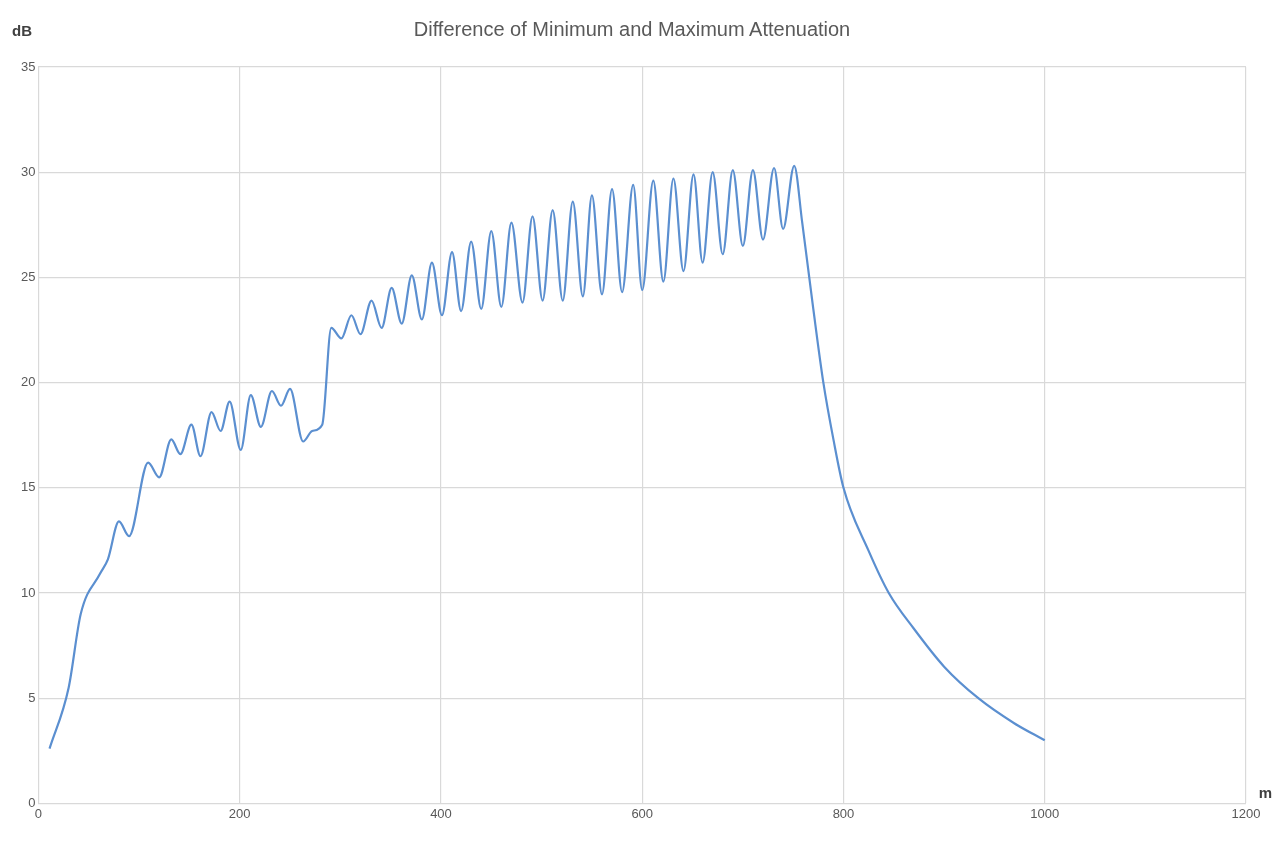 The image size is (1286, 841). What do you see at coordinates (28, 382) in the screenshot?
I see `y-tick-label: 20` at bounding box center [28, 382].